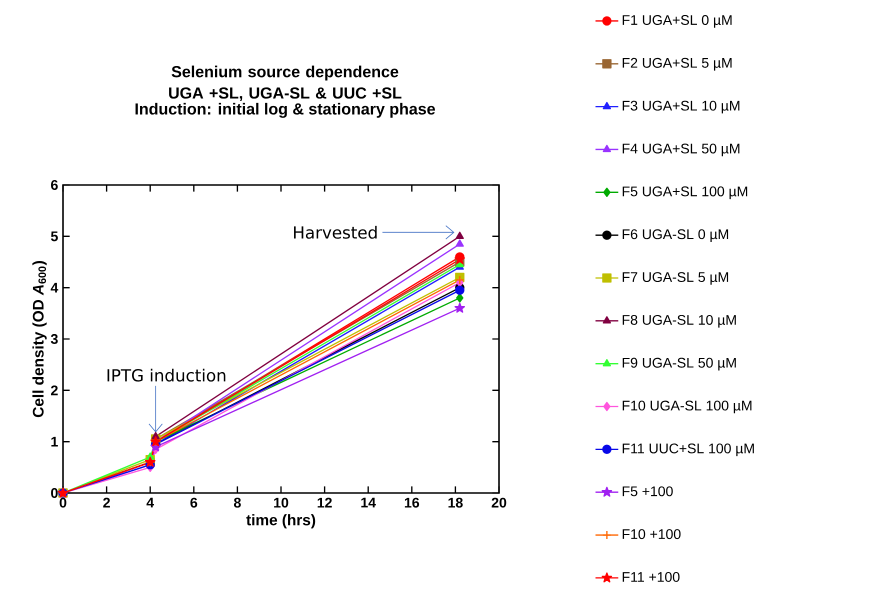 The height and width of the screenshot is (608, 877). What do you see at coordinates (651, 534) in the screenshot?
I see `legend-label: F10 +100` at bounding box center [651, 534].